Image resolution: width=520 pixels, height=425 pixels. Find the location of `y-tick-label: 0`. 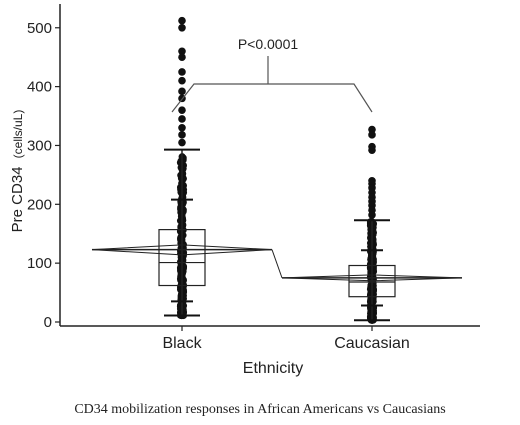

y-tick-label: 0 is located at coordinates (48, 322).